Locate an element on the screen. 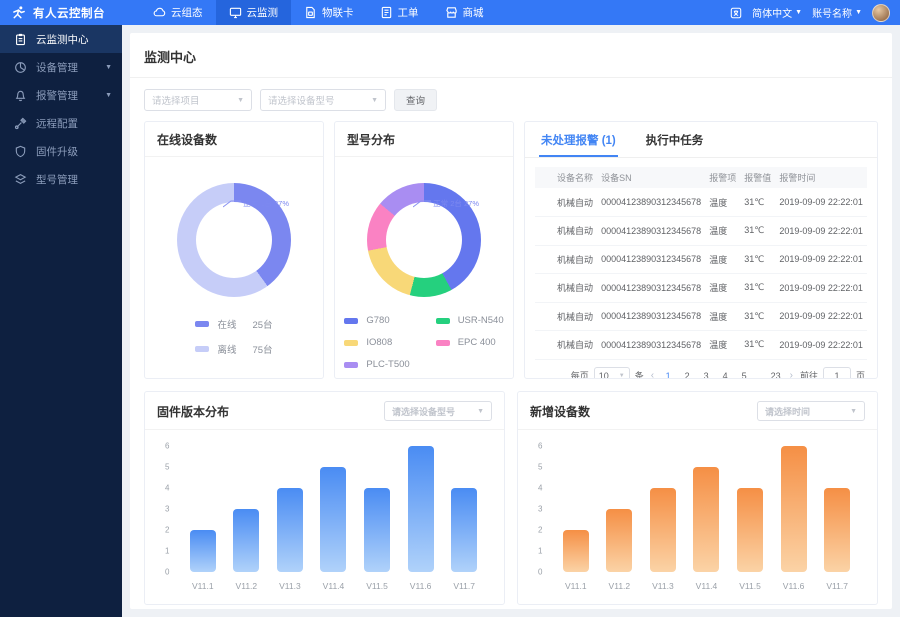 This screenshot has width=900, height=617. donut-legend: G780 IO808 PLC-T500 USR-N540 EPC 400 is located at coordinates (424, 342).